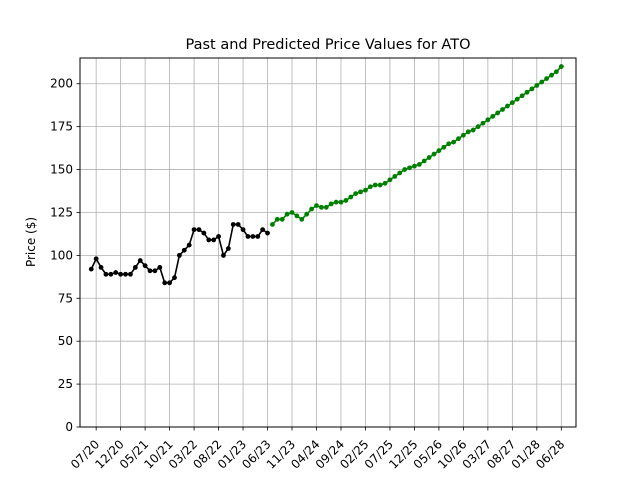  Describe the element at coordinates (65, 298) in the screenshot. I see `y-tick-label: 75` at that location.